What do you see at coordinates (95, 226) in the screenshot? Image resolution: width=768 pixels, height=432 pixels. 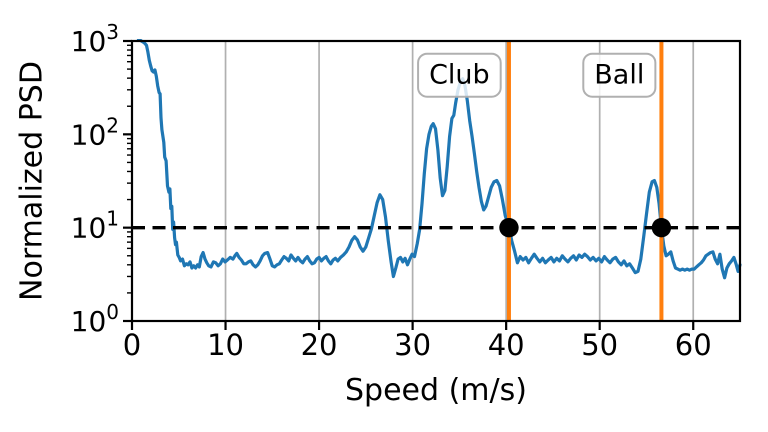 I see `y-tick-label-10e1: 10¹` at bounding box center [95, 226].